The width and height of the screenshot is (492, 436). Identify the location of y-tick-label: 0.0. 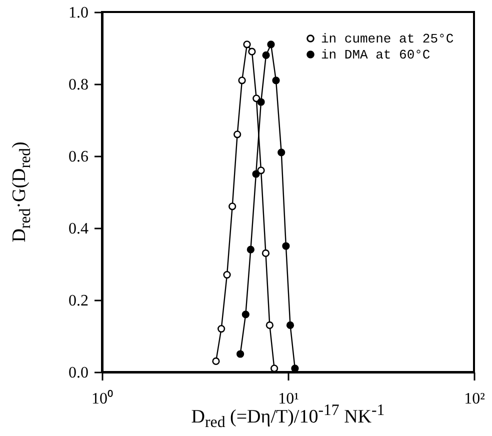
(78, 373).